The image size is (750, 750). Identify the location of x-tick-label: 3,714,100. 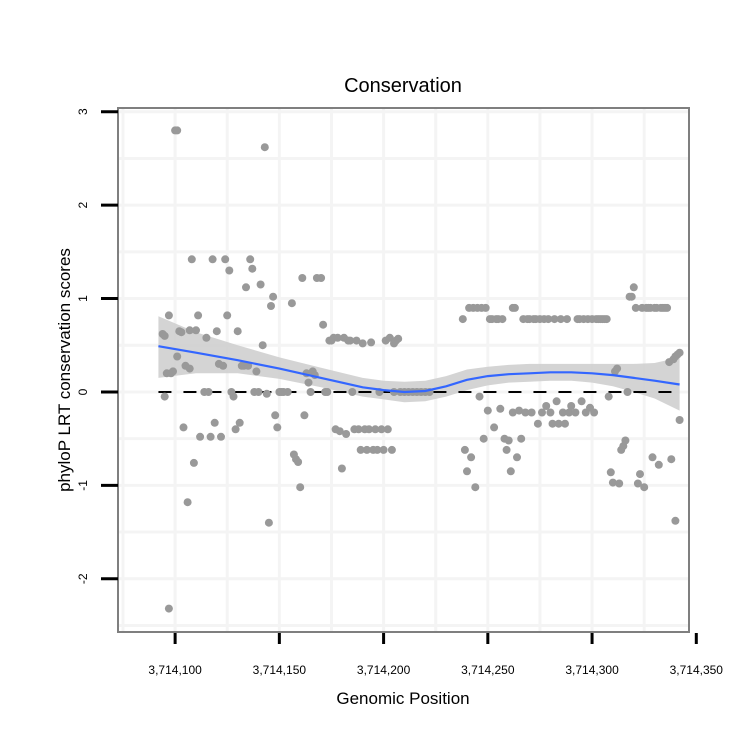
(175, 670).